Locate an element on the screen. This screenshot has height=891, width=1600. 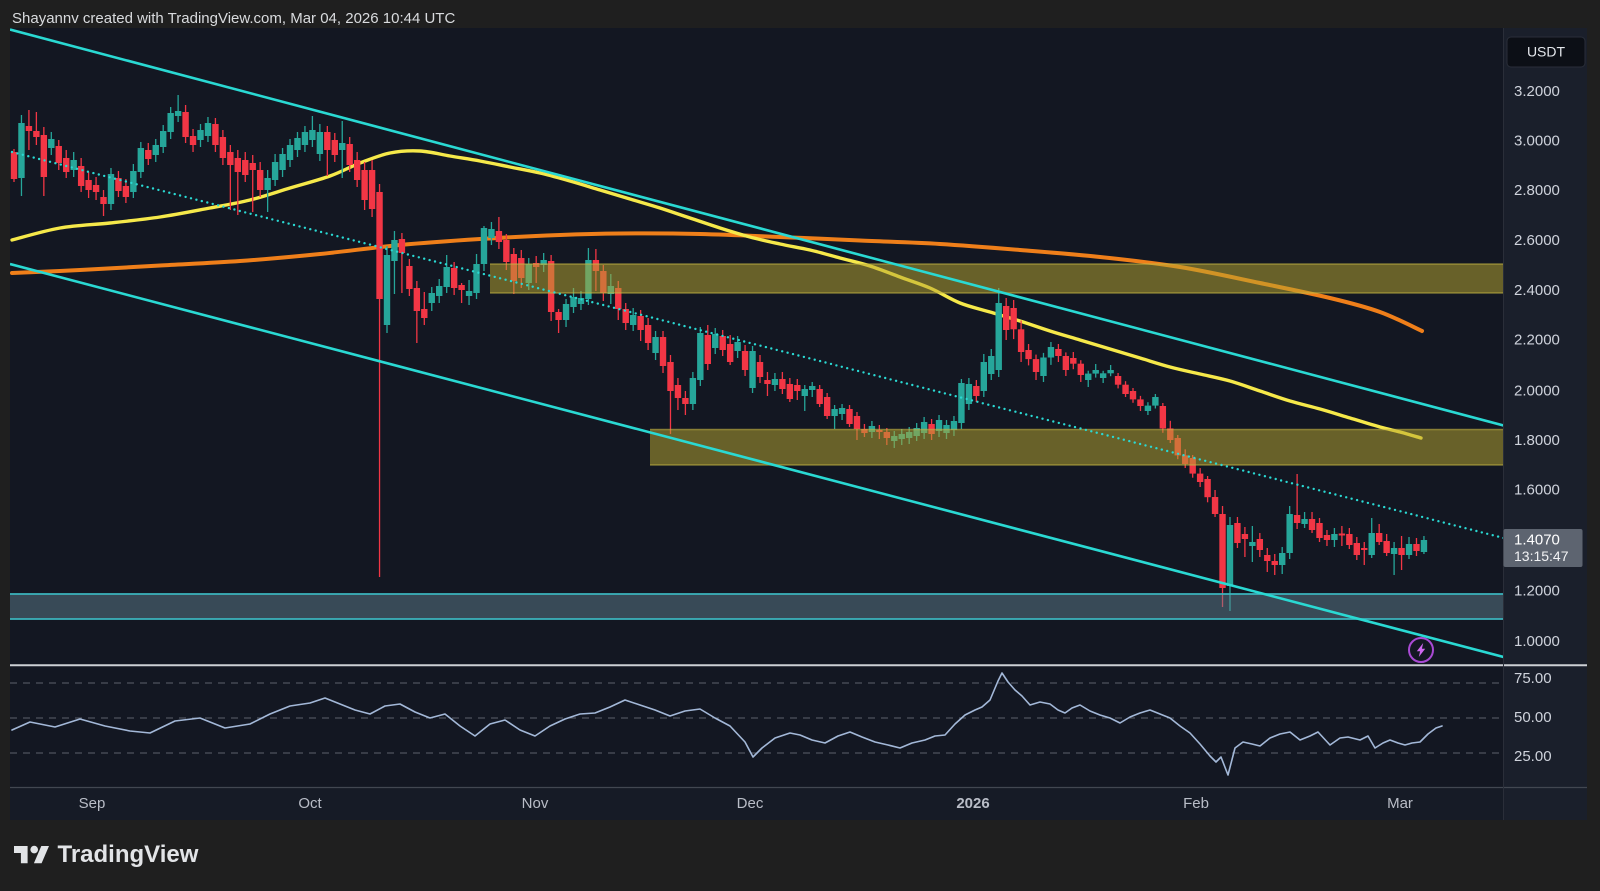
svg-text: 50.00 is located at coordinates (1533, 717).